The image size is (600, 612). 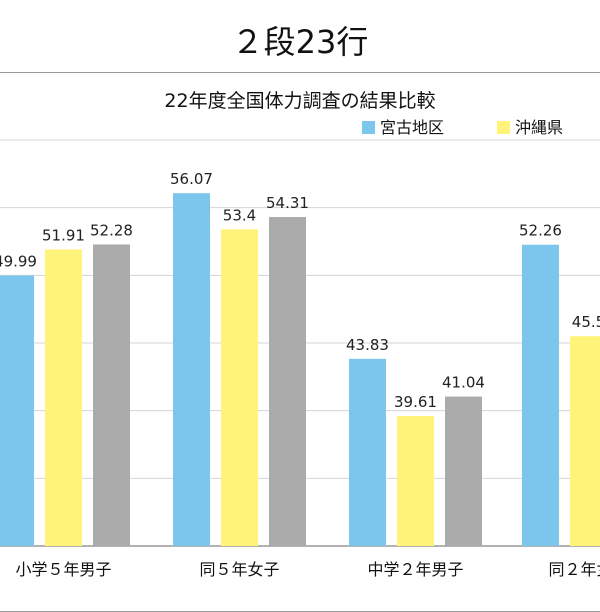 What do you see at coordinates (412, 127) in the screenshot?
I see `legend-label: 宮古地区` at bounding box center [412, 127].